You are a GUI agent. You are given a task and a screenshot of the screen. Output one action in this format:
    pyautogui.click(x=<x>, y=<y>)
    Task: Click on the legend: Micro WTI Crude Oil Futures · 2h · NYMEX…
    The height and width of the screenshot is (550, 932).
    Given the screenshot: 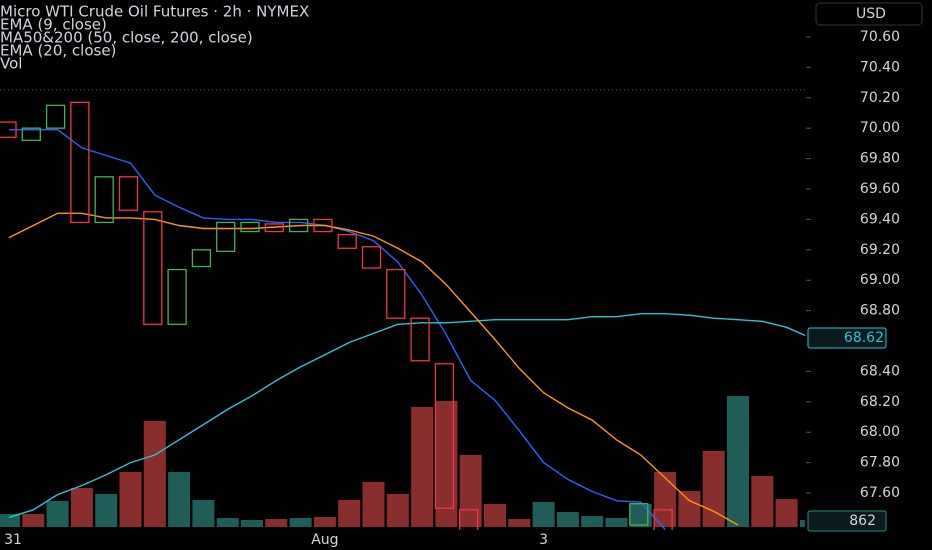 What is the action you would take?
    pyautogui.click(x=154, y=38)
    